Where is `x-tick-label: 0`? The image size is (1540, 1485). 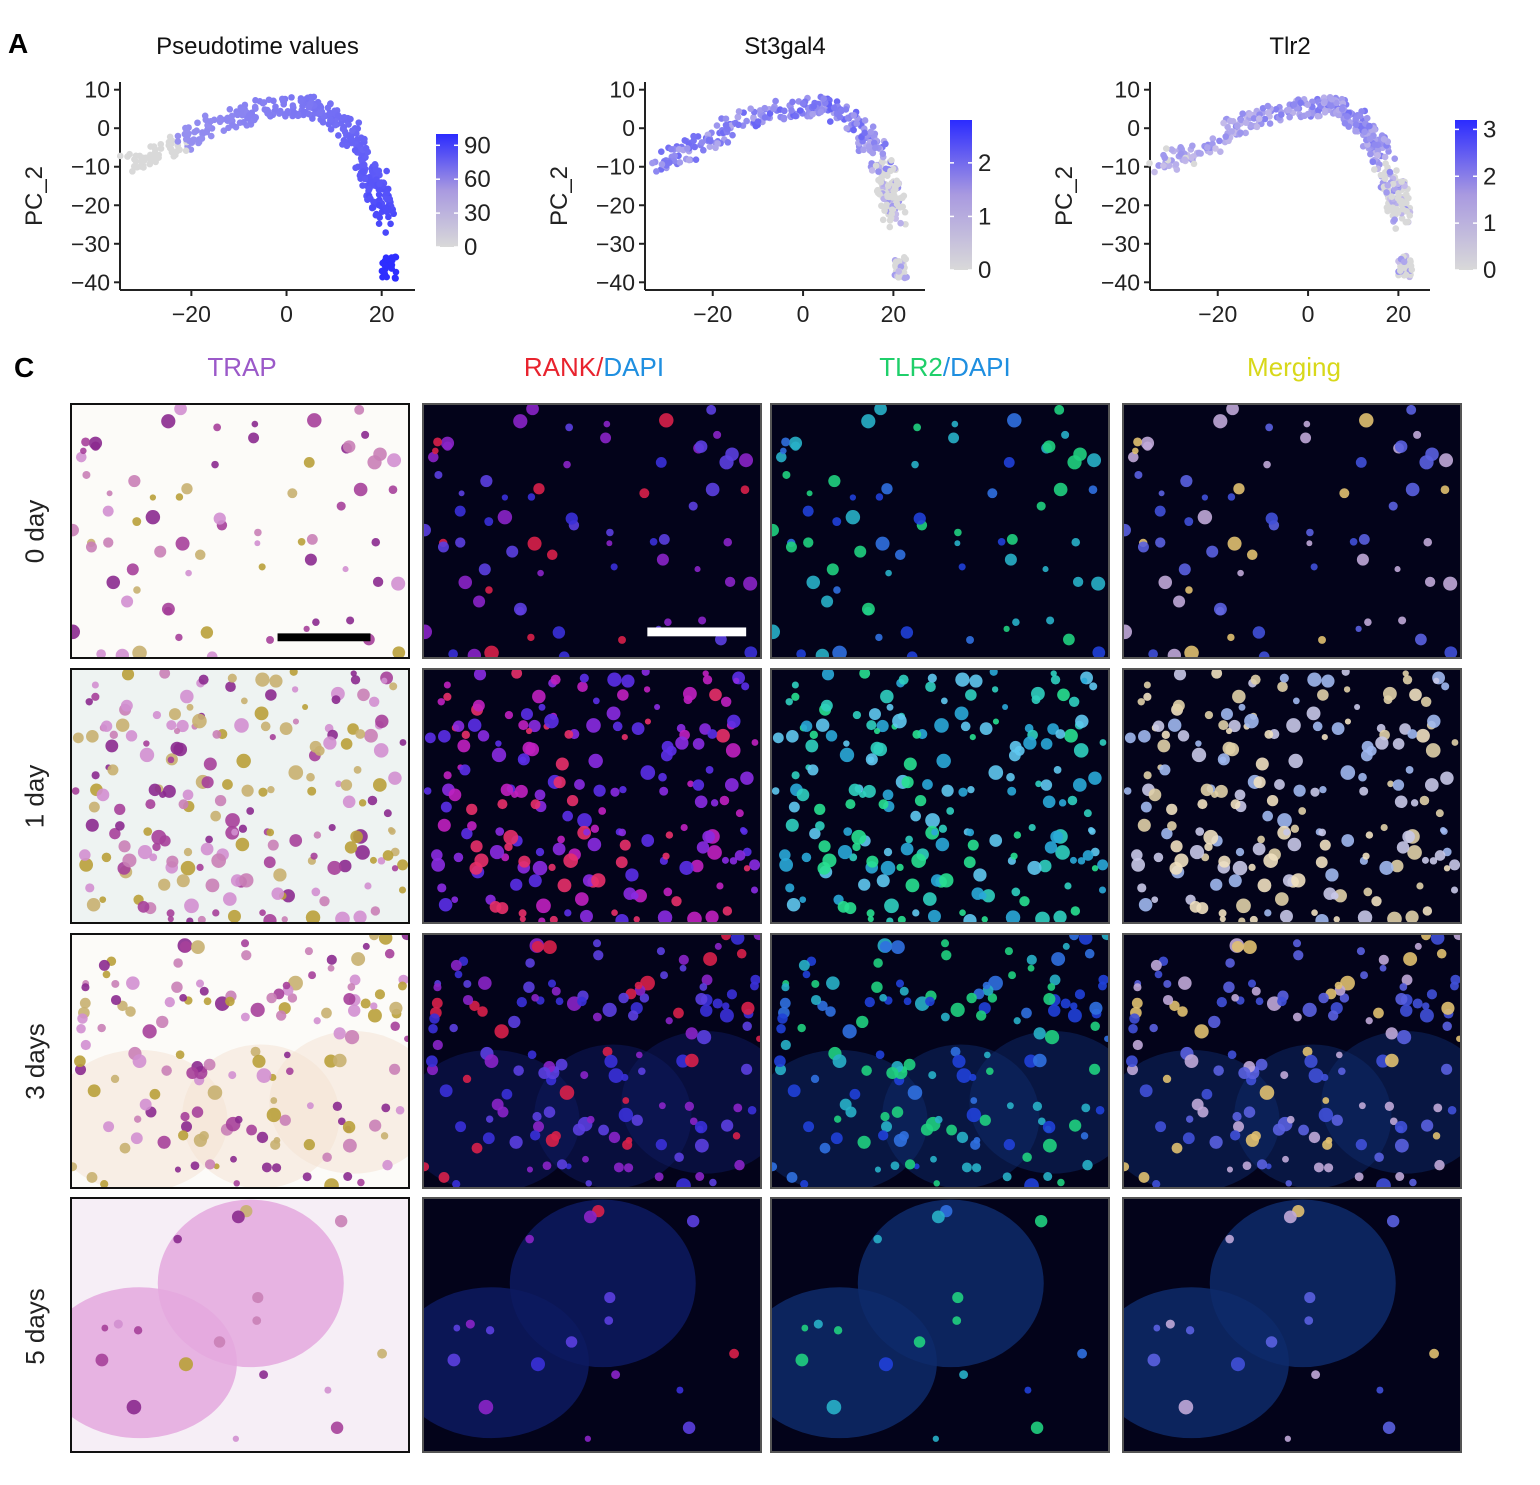 x-tick-label: 0 is located at coordinates (286, 314).